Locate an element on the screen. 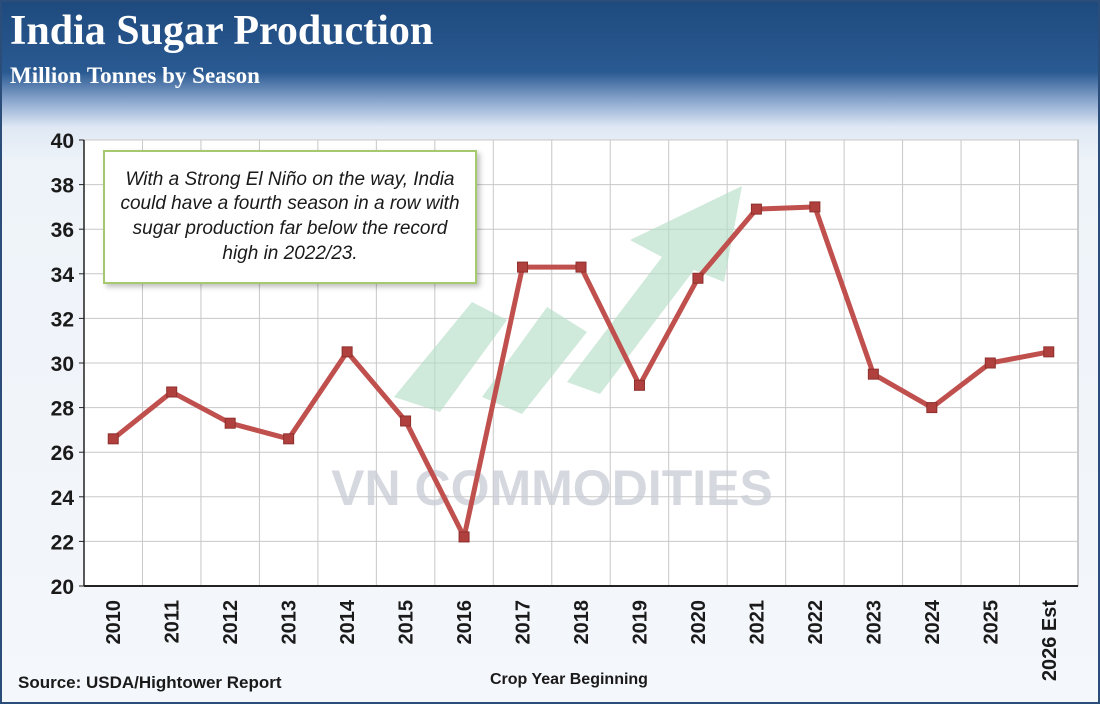  x-tick-label: 2010 is located at coordinates (114, 622).